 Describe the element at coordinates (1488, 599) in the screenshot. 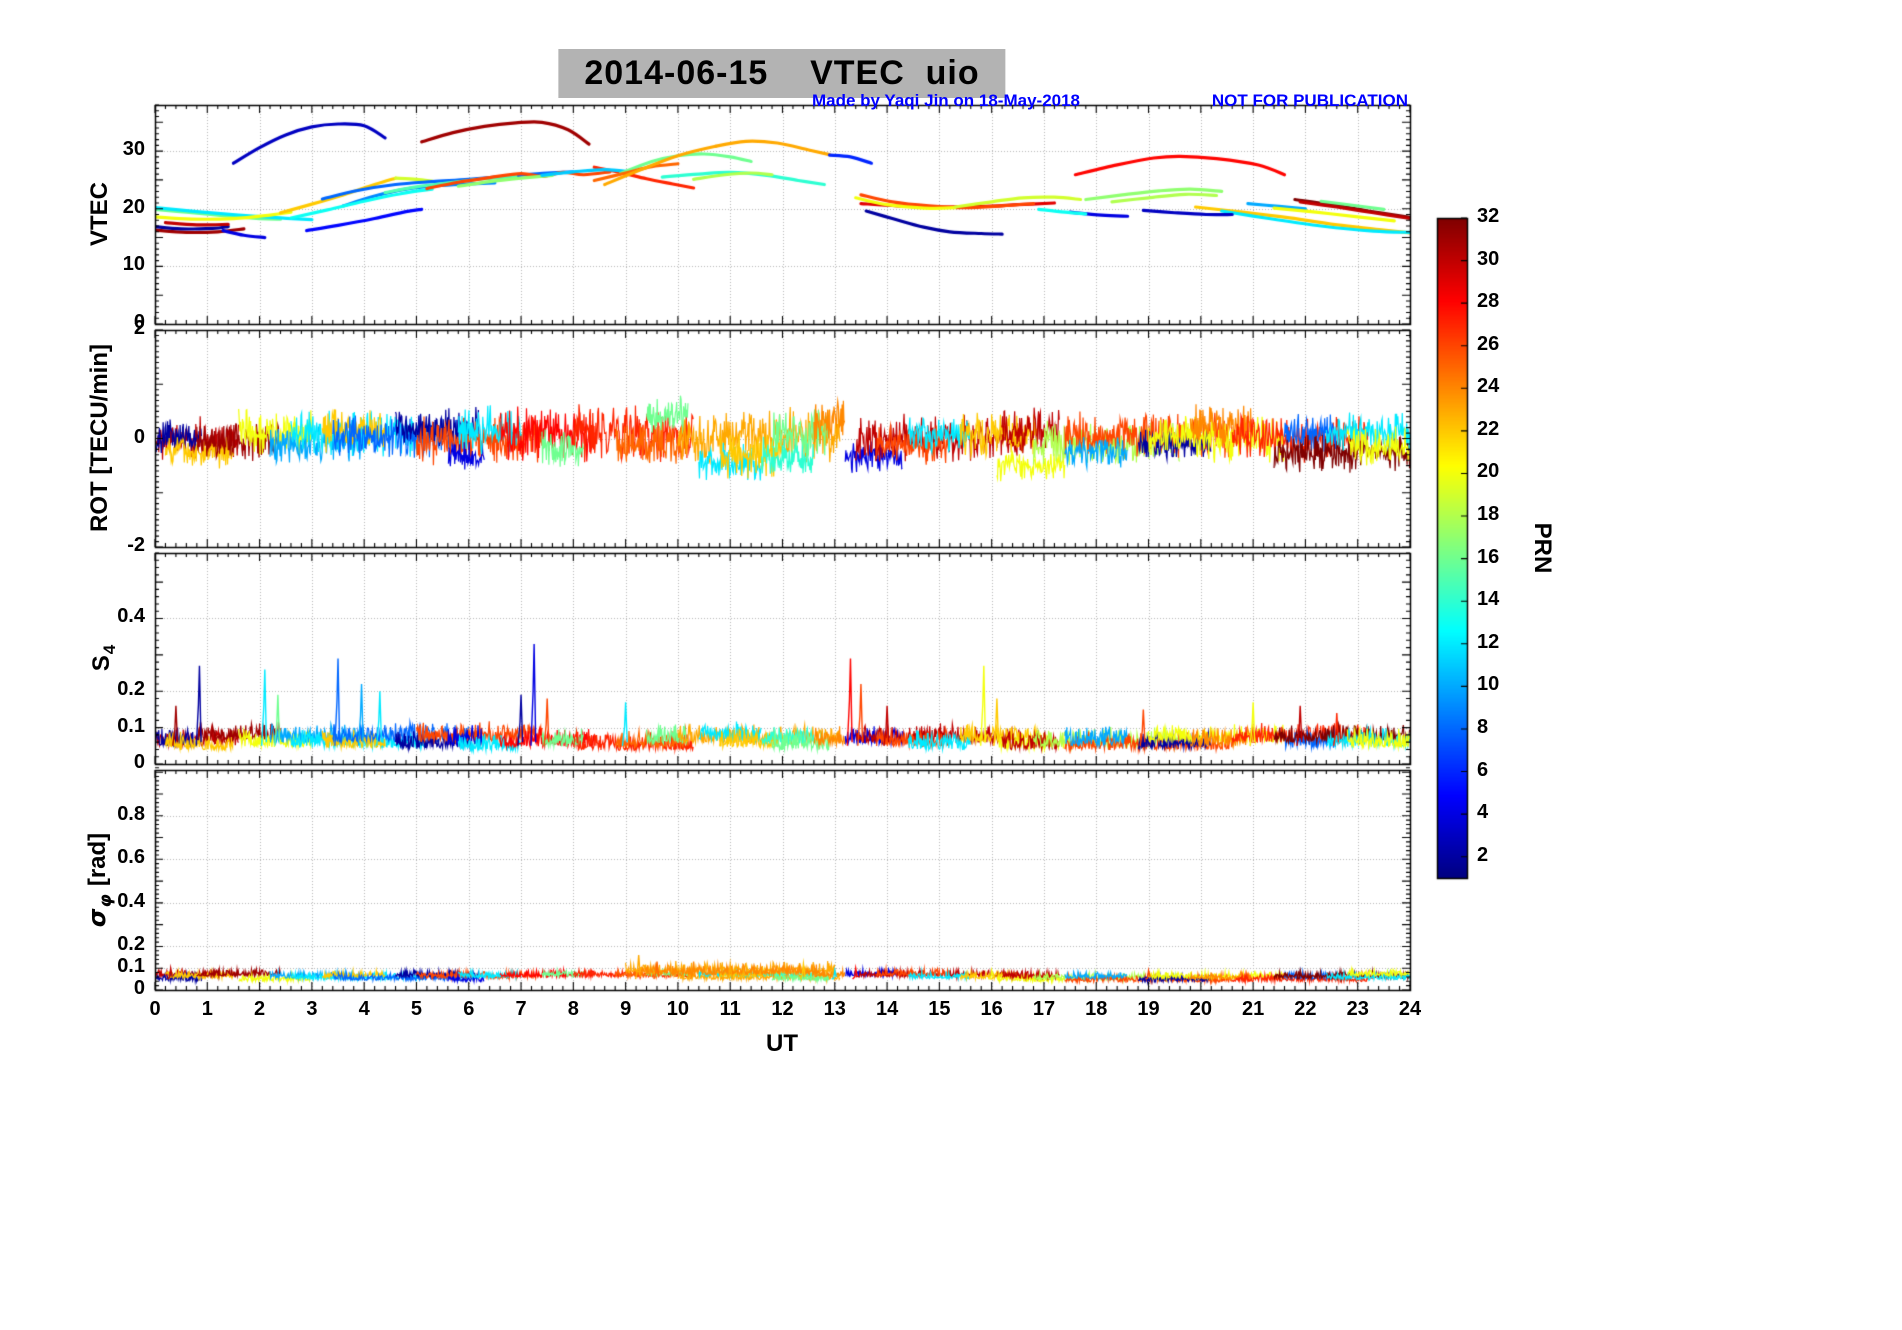

I see `colorbar-tick-label: 14` at that location.